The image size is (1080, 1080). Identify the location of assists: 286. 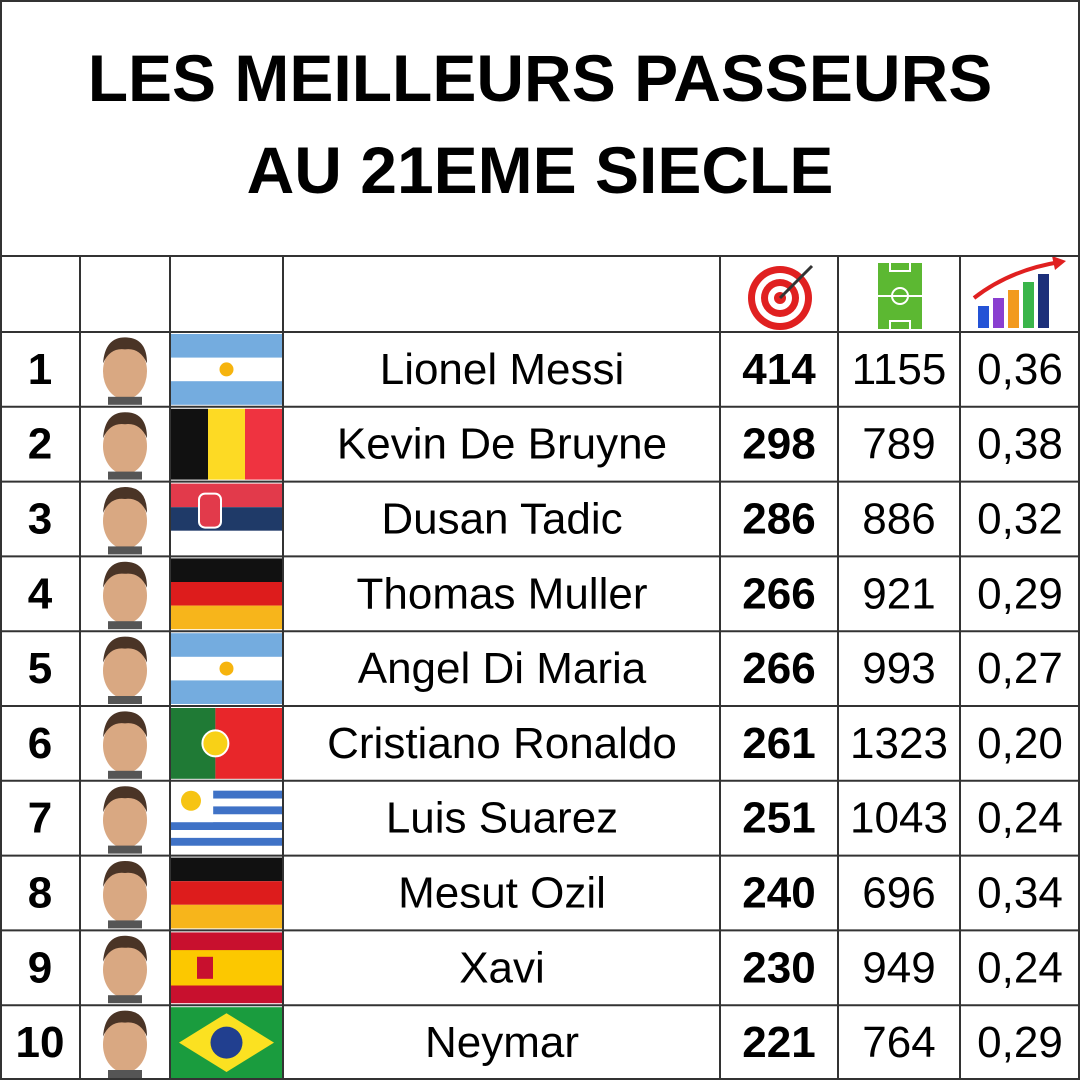
(778, 519).